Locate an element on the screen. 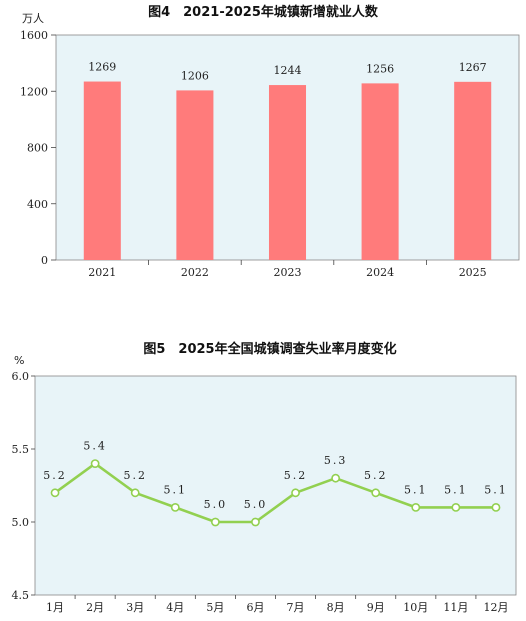 The image size is (526, 621). bar-y-tick-label: 0 is located at coordinates (44, 260).